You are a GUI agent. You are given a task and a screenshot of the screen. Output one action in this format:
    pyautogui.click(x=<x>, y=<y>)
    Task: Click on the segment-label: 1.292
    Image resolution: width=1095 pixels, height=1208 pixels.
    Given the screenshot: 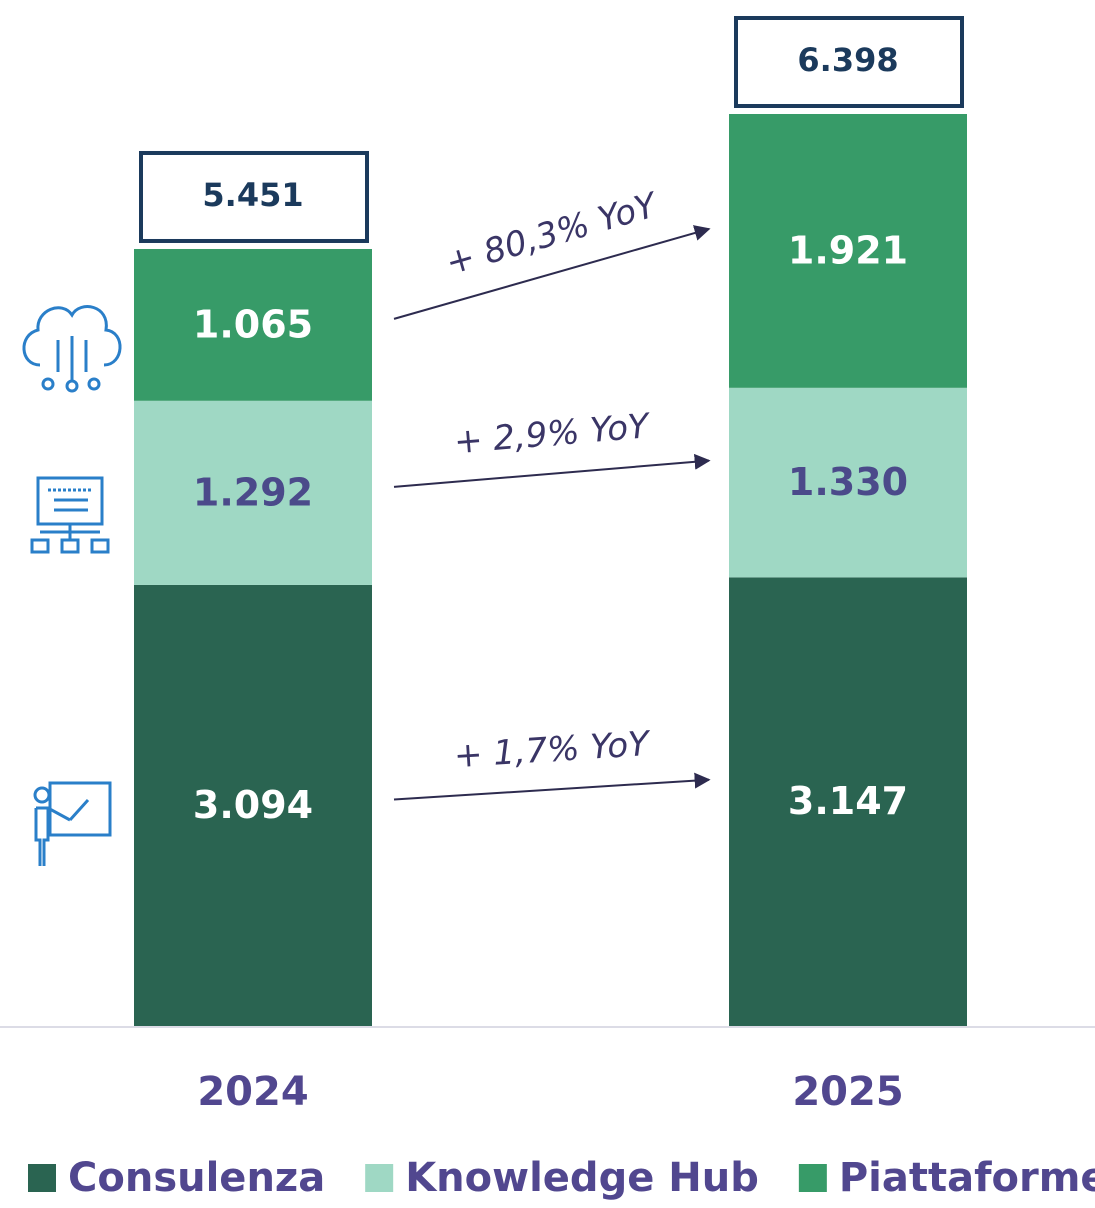 What is the action you would take?
    pyautogui.click(x=253, y=492)
    